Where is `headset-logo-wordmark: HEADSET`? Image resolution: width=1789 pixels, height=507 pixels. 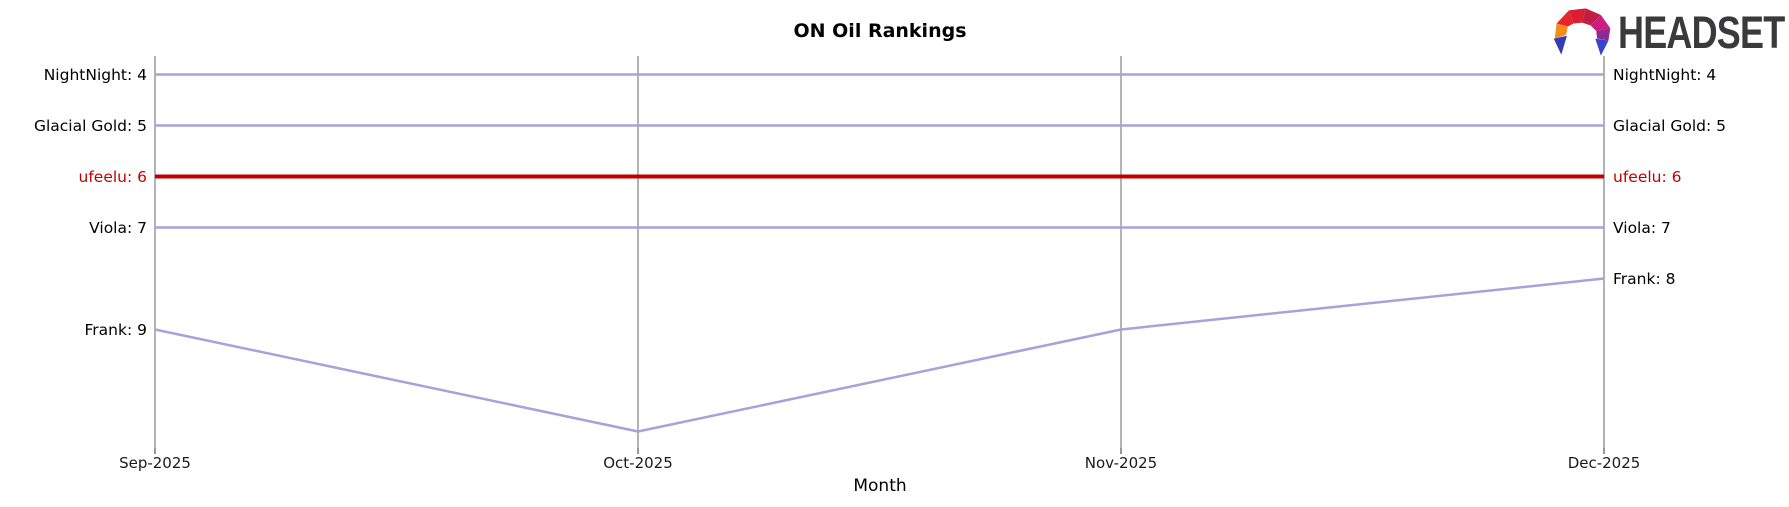
headset-logo-wordmark: HEADSET is located at coordinates (1701, 32).